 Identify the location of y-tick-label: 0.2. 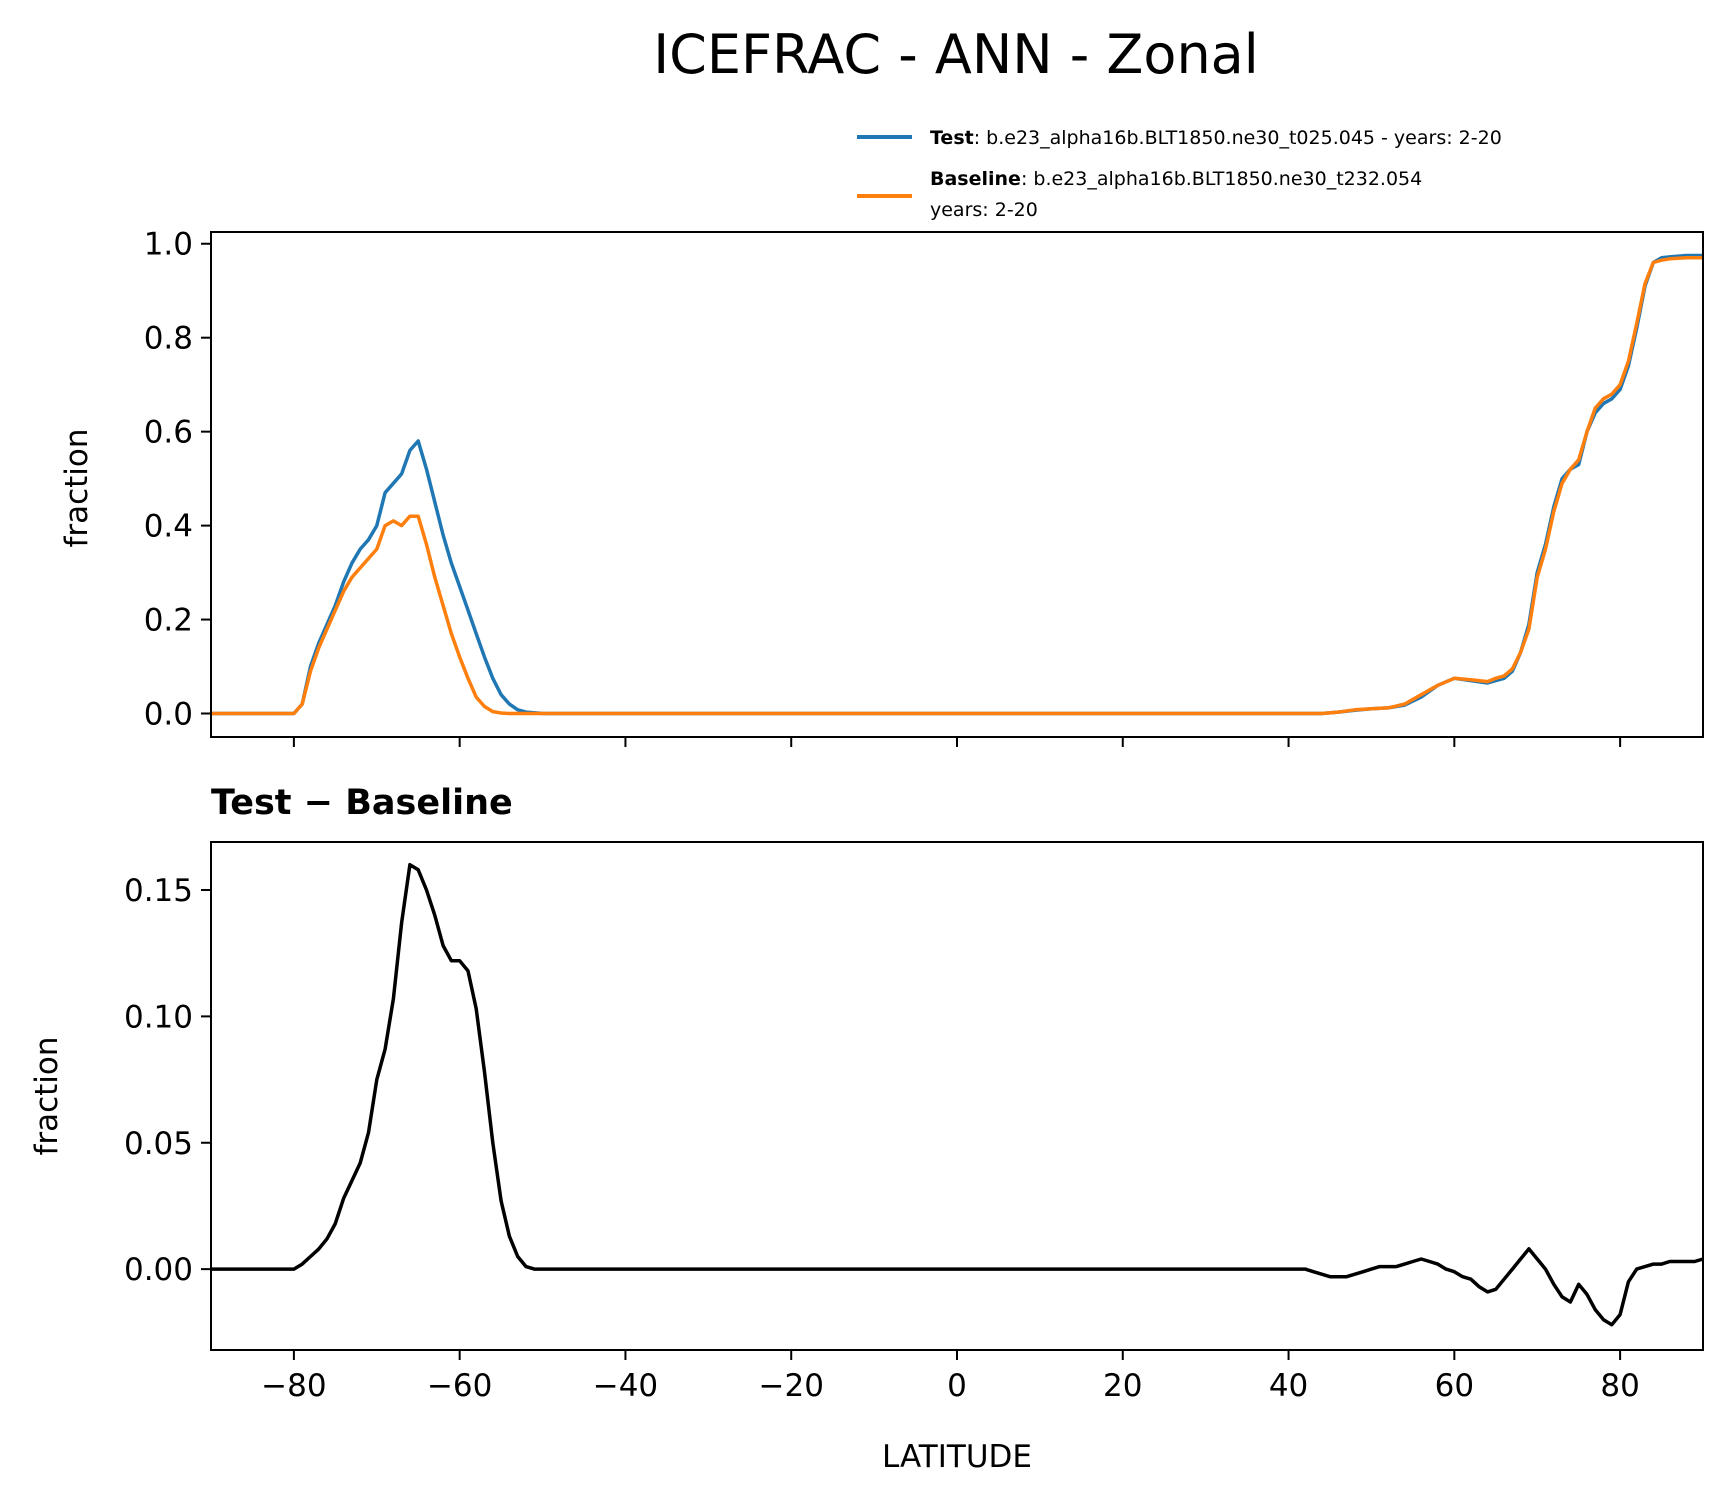
(168, 621).